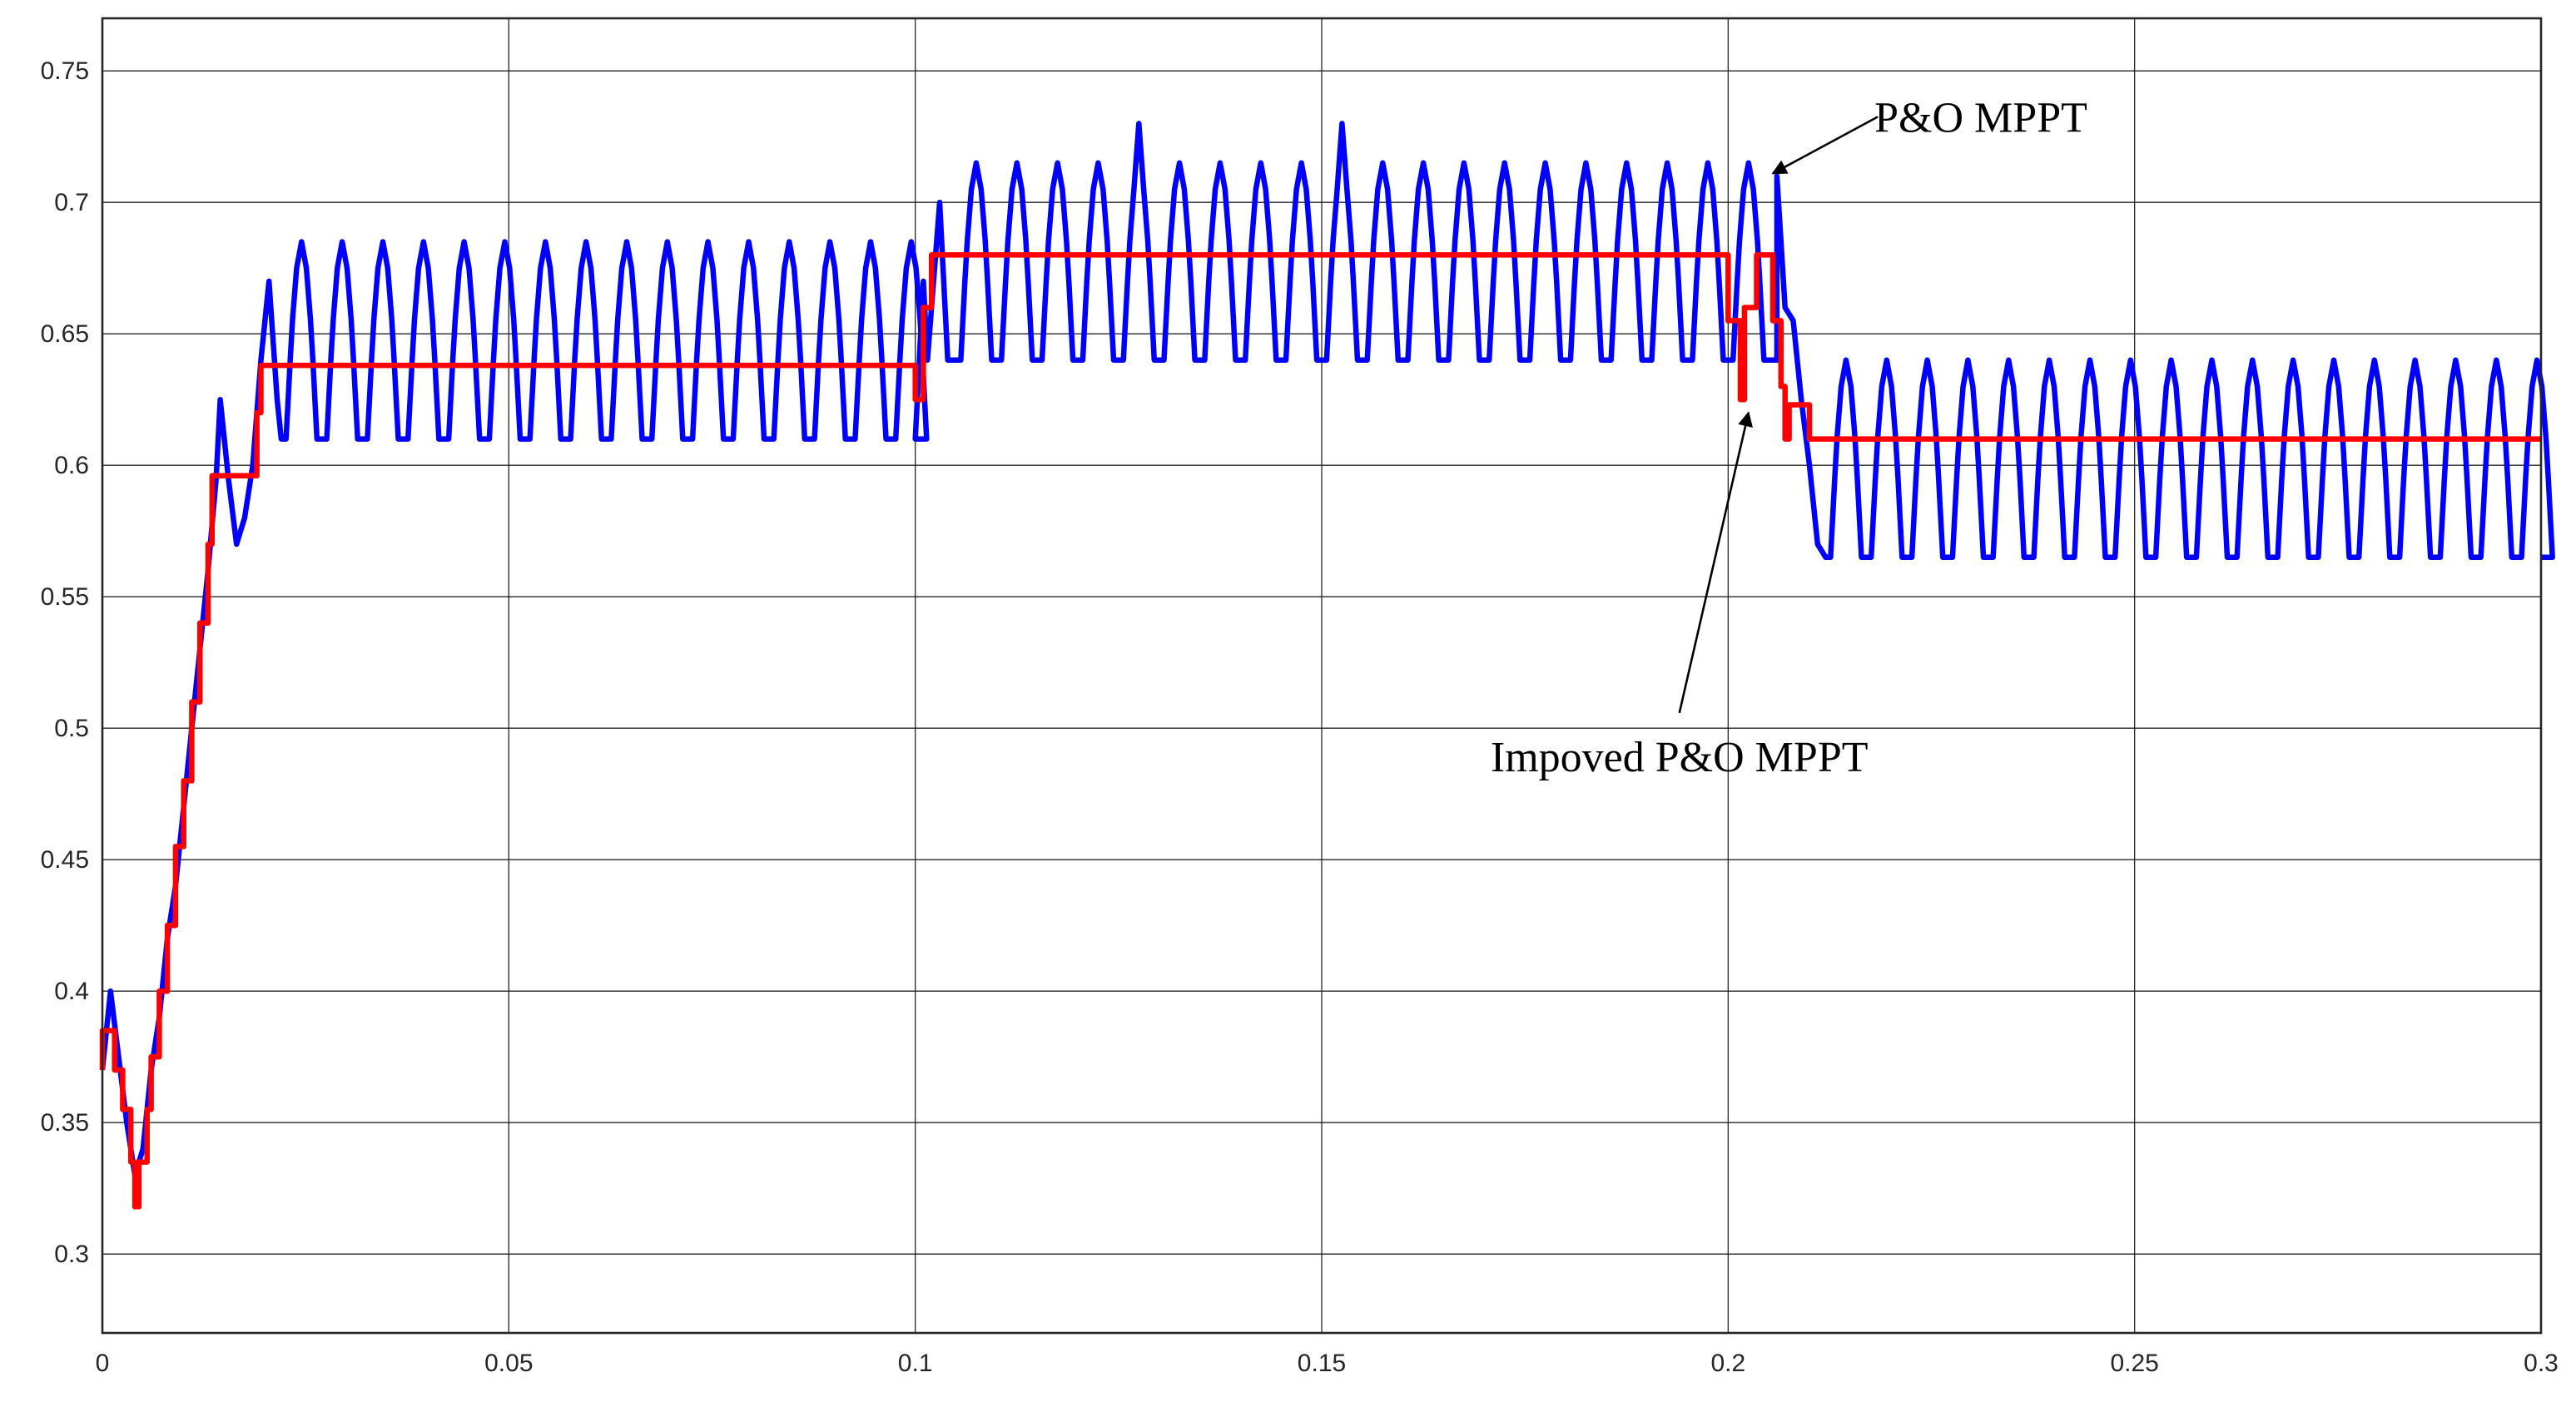  I want to click on x-tick-label: 0.1, so click(915, 1363).